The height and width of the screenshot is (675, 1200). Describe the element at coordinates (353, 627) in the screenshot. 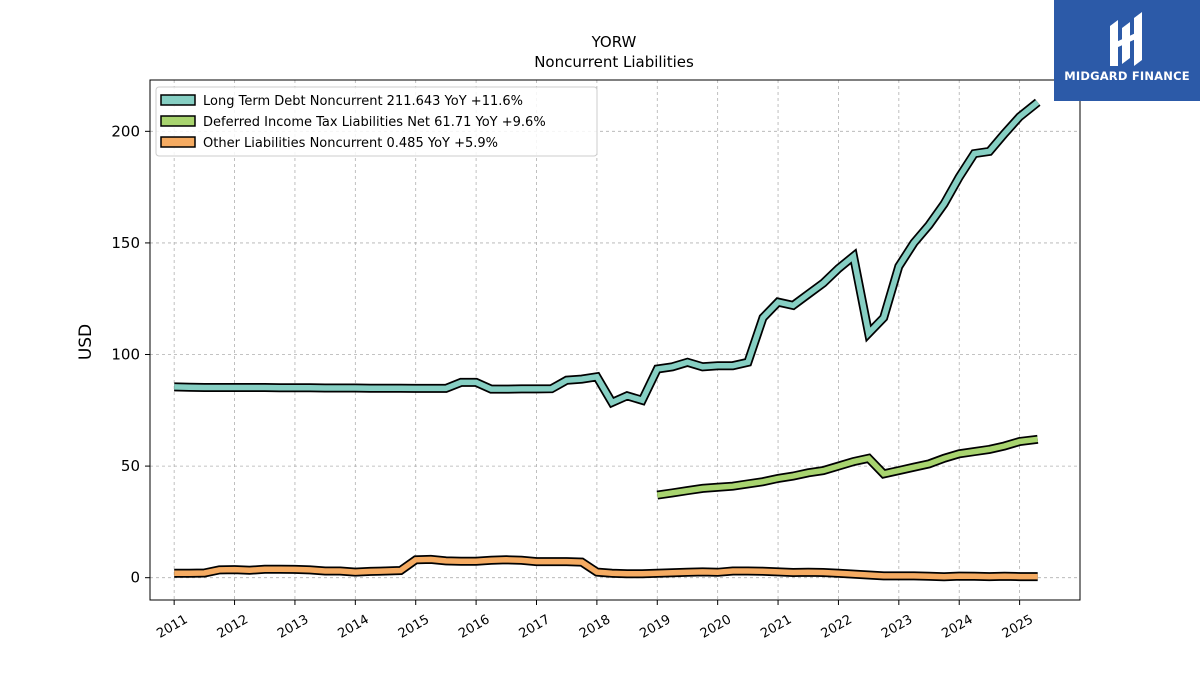

I see `x-tick-label: 2014` at that location.